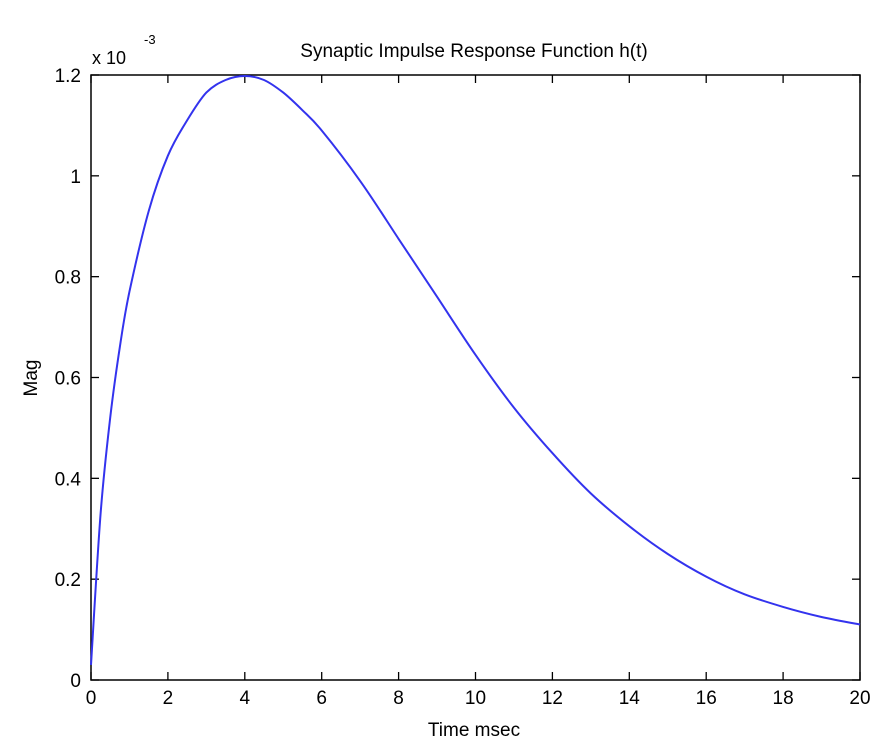 The height and width of the screenshot is (750, 895). Describe the element at coordinates (68, 379) in the screenshot. I see `y-tick-label: 0.6` at that location.